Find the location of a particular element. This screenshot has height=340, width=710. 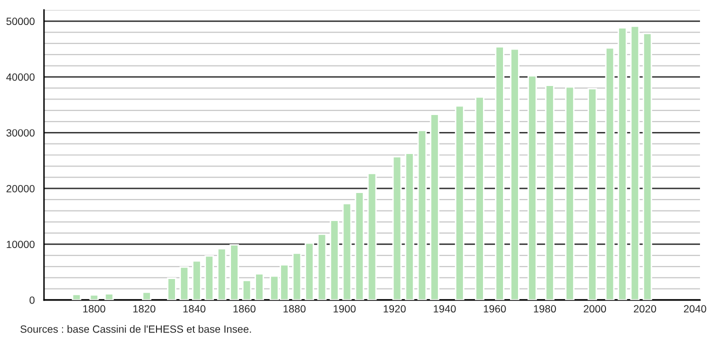

x-tick-label: 1900 is located at coordinates (345, 309).